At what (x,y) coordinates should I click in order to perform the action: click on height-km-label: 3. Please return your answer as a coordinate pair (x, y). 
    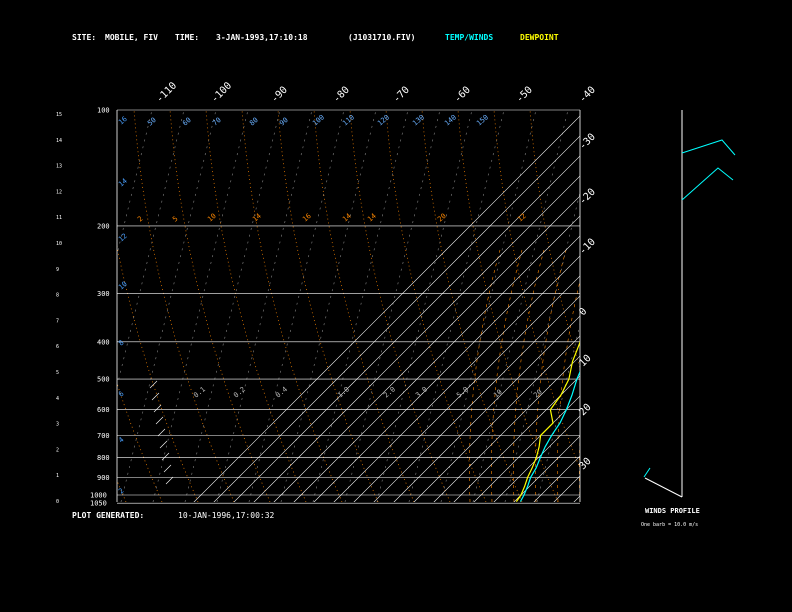
    Looking at the image, I should click on (57, 425).